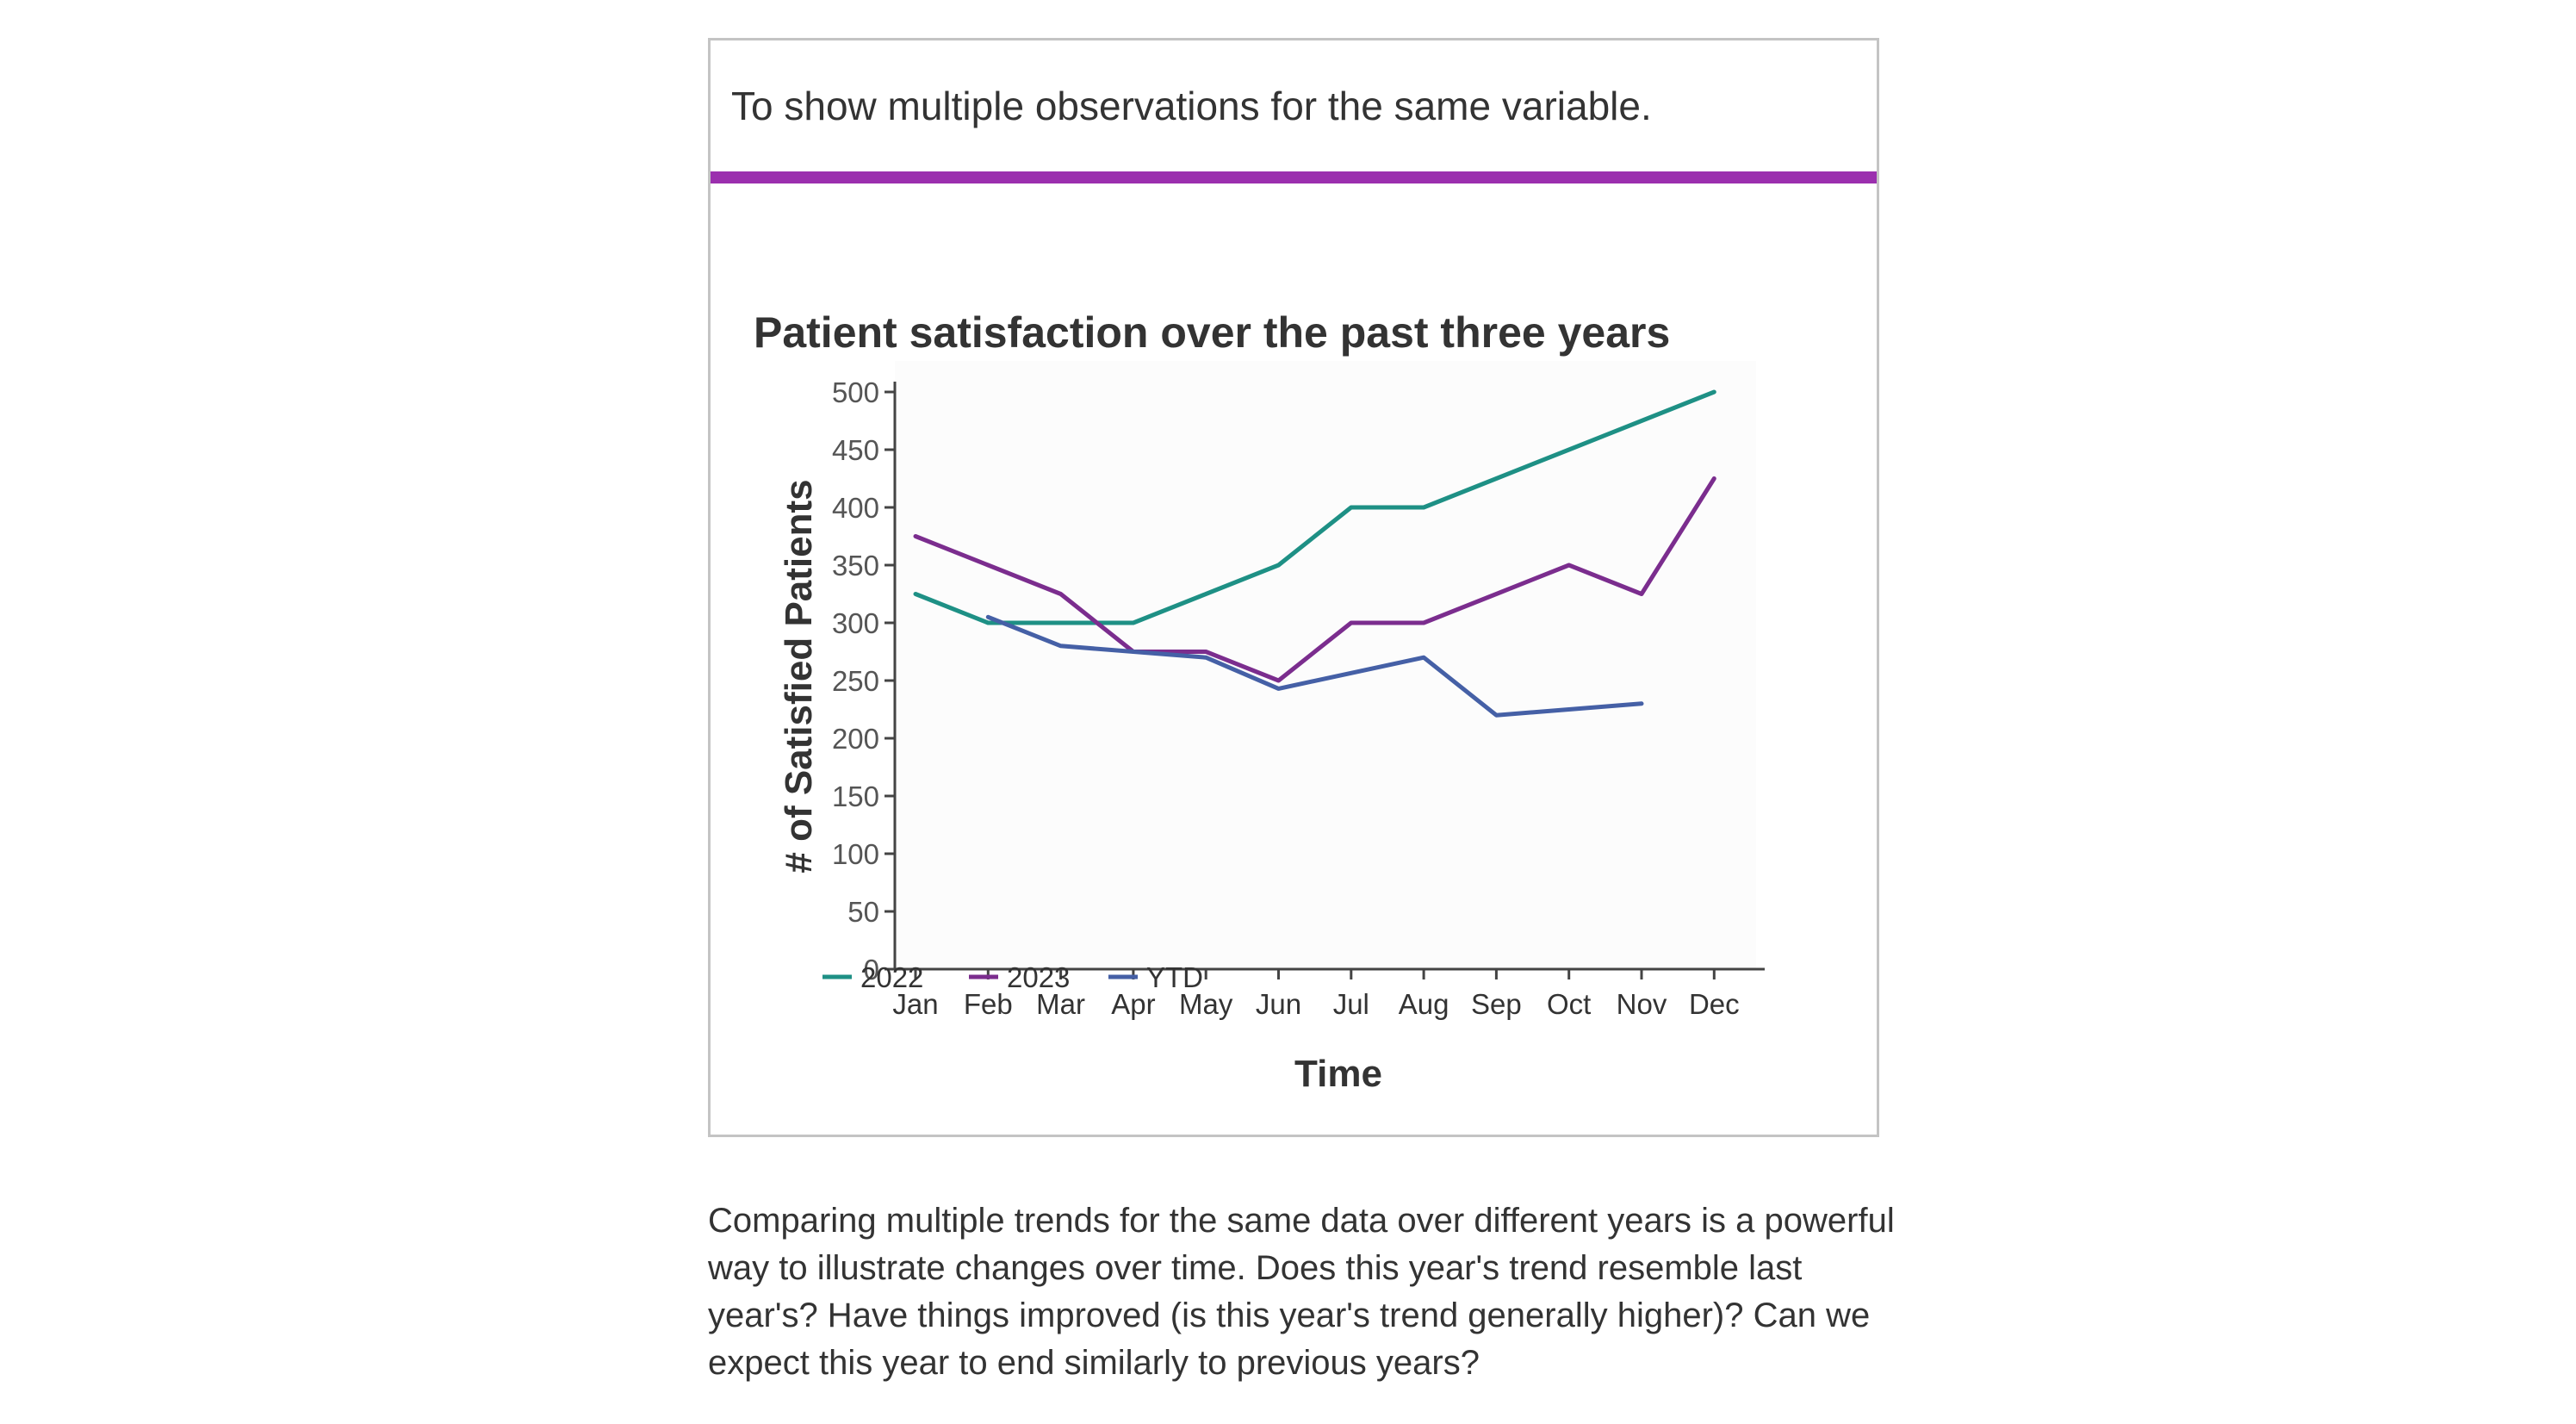  What do you see at coordinates (856, 565) in the screenshot?
I see `y-tick-label: 350` at bounding box center [856, 565].